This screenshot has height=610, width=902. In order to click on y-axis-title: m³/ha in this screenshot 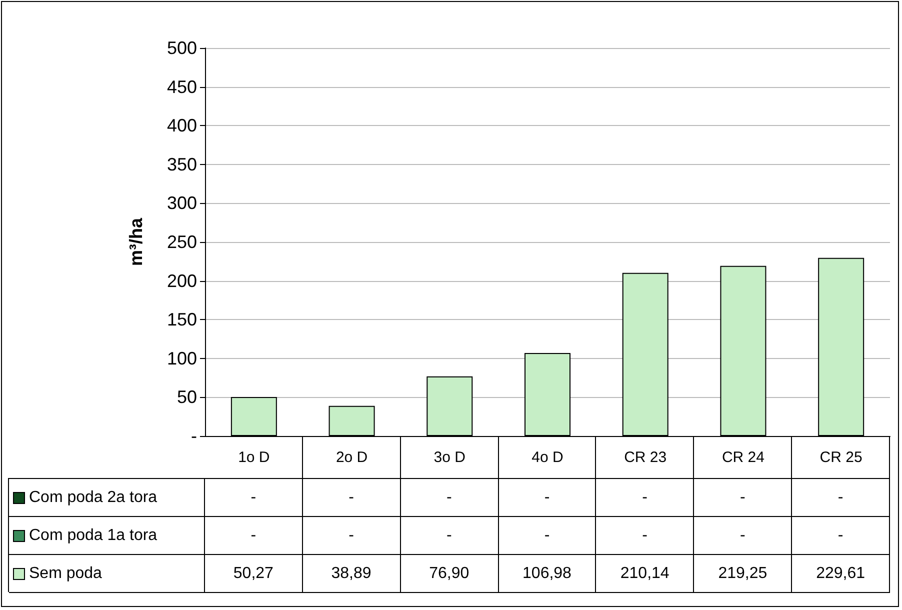, I will do `click(136, 241)`.